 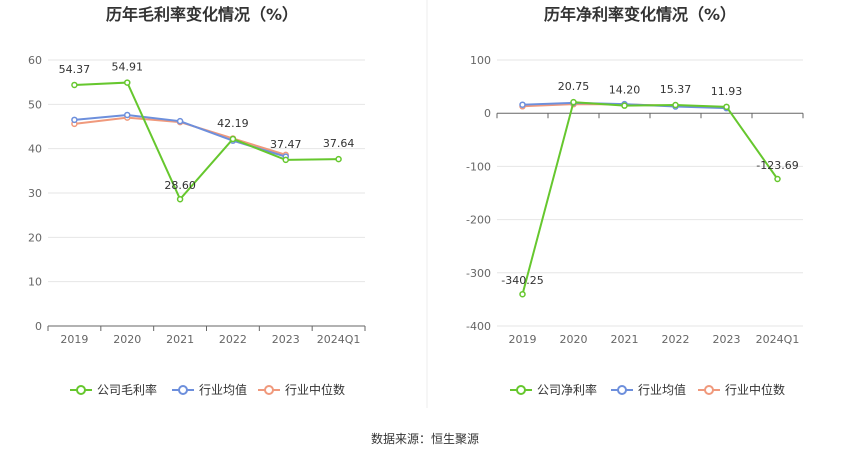 What do you see at coordinates (480, 60) in the screenshot?
I see `y-tick-label: 100` at bounding box center [480, 60].